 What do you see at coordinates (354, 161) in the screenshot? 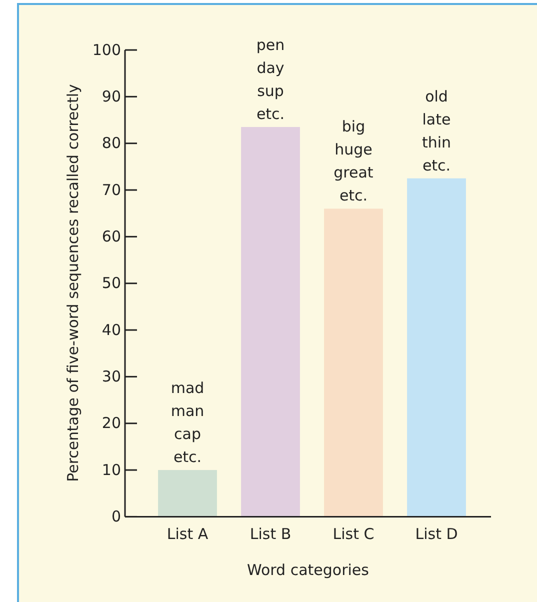
I see `annotation: big huge great etc.` at bounding box center [354, 161].